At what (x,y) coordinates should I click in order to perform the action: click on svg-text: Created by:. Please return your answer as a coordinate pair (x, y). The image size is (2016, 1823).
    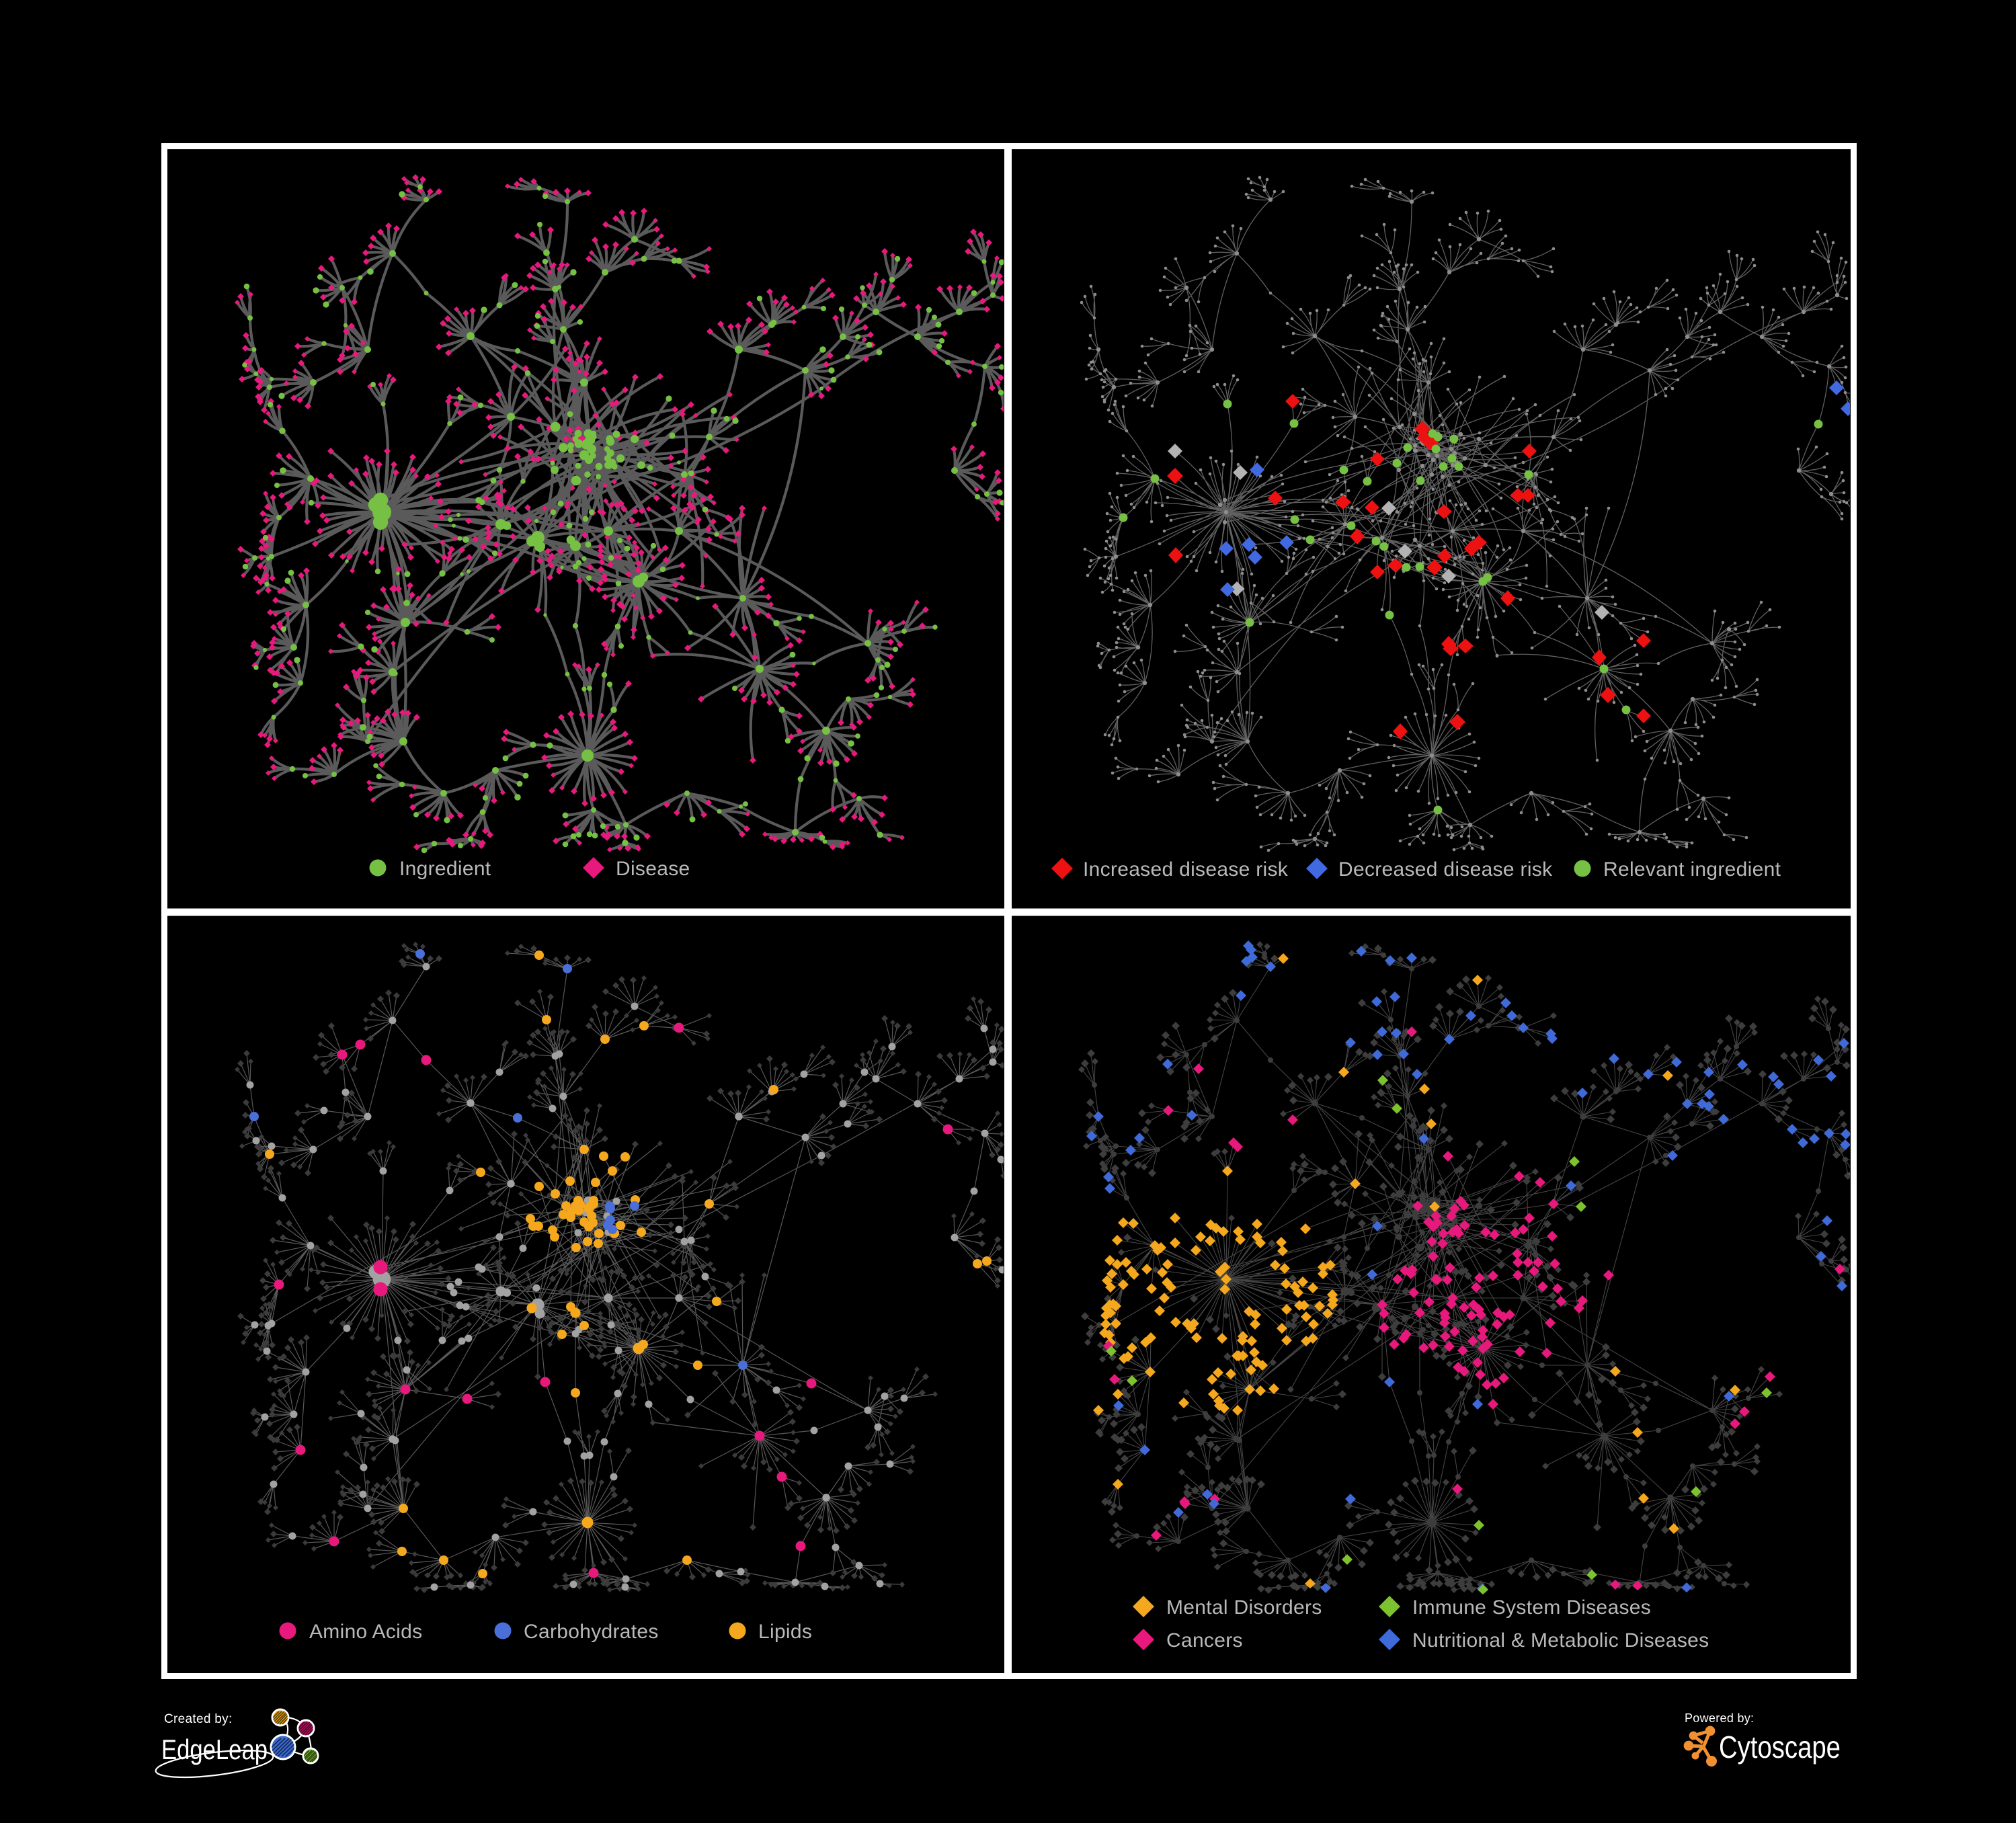
    Looking at the image, I should click on (198, 1719).